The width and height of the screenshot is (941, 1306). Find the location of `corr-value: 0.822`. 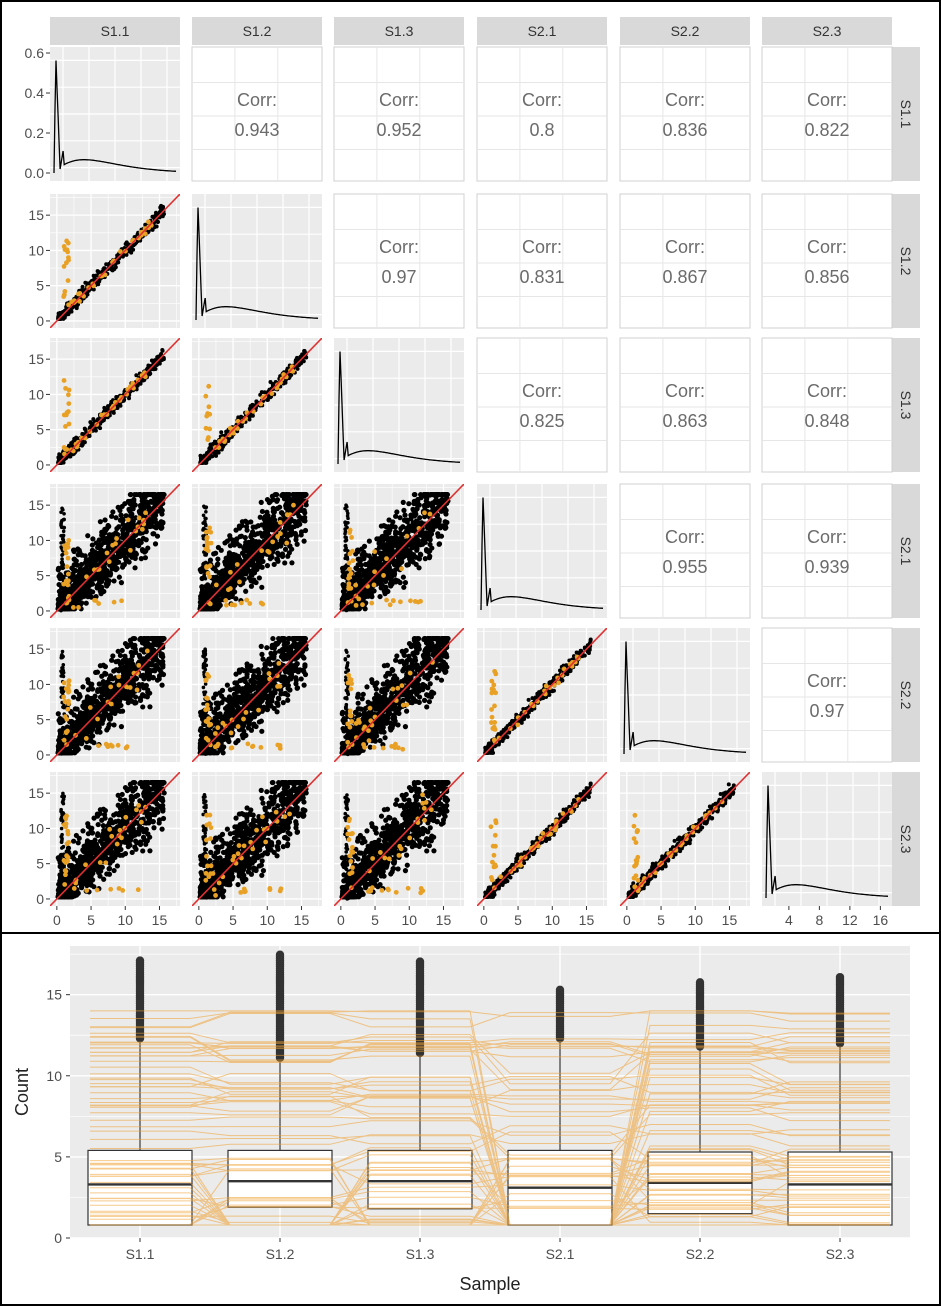

corr-value: 0.822 is located at coordinates (826, 130).